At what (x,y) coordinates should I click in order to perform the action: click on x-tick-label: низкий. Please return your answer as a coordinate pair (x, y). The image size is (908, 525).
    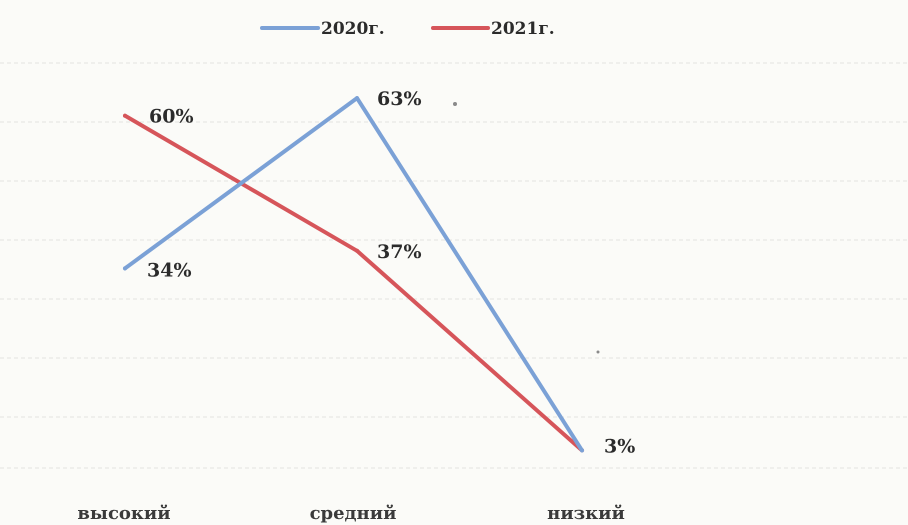
    Looking at the image, I should click on (586, 513).